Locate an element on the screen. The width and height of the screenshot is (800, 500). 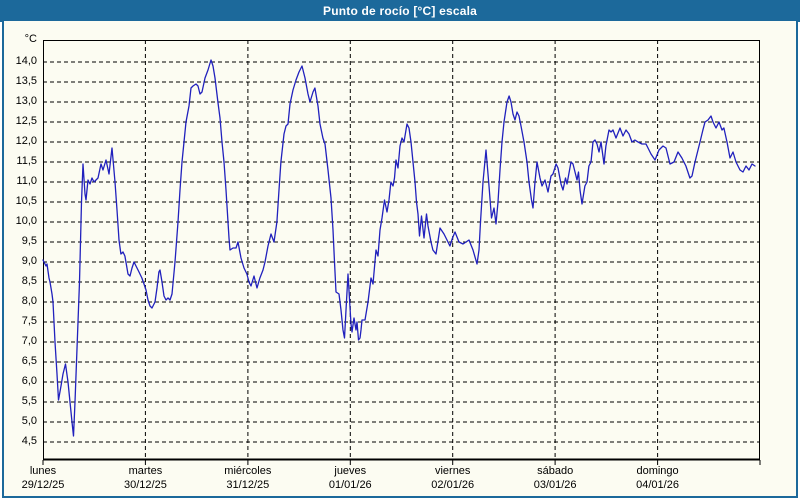
x-axis-day-label: domingo is located at coordinates (657, 471).